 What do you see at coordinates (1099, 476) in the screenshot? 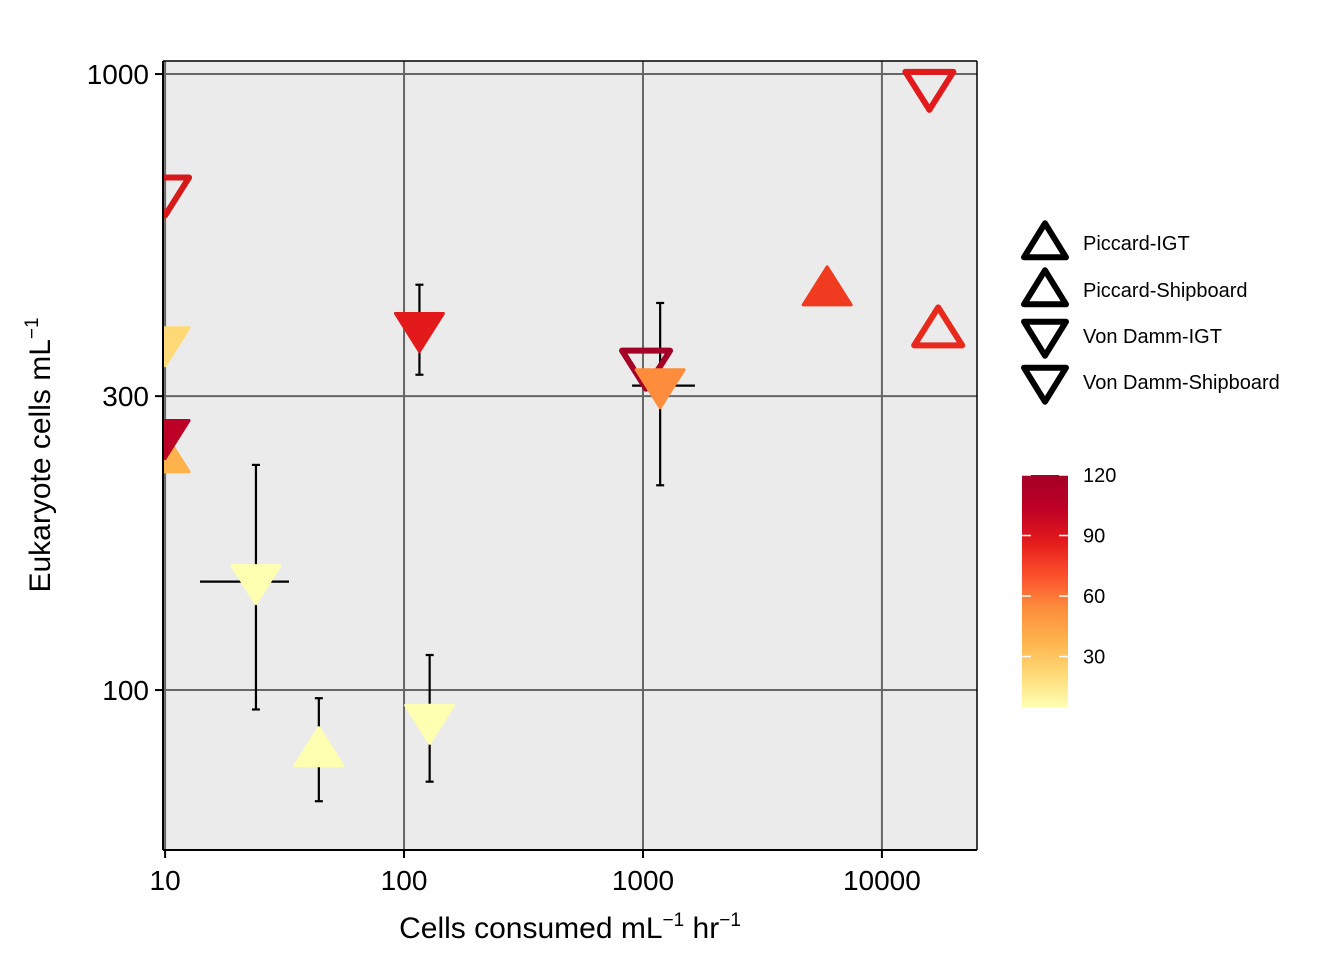
I see `colorbar-label-3: 120` at bounding box center [1099, 476].